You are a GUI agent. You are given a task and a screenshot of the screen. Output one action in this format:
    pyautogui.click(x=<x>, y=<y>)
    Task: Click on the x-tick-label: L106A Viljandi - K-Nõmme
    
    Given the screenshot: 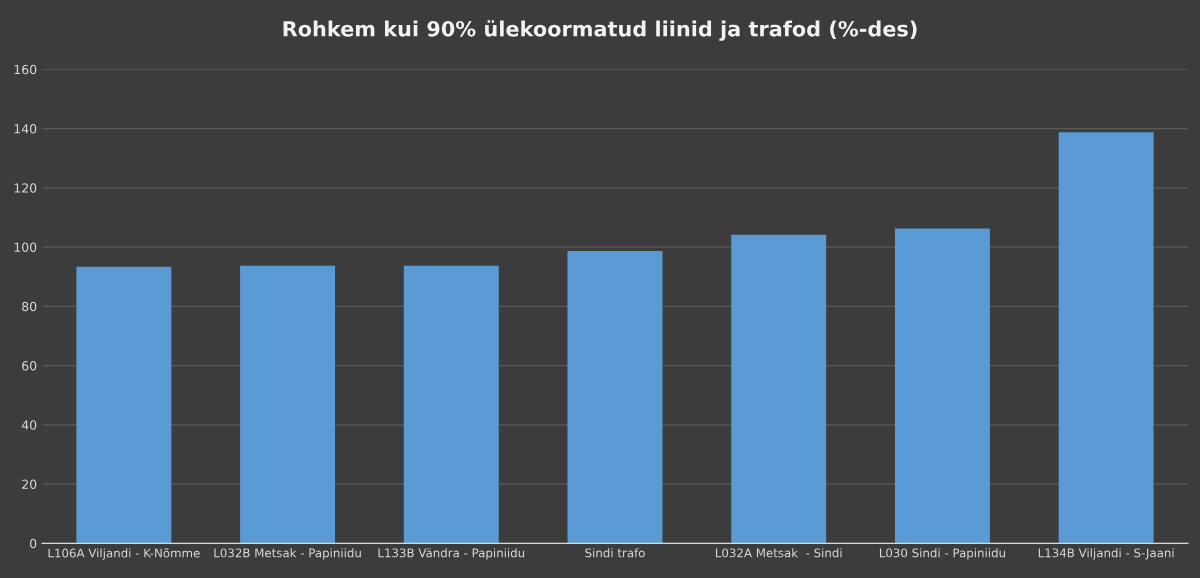 What is the action you would take?
    pyautogui.click(x=124, y=554)
    